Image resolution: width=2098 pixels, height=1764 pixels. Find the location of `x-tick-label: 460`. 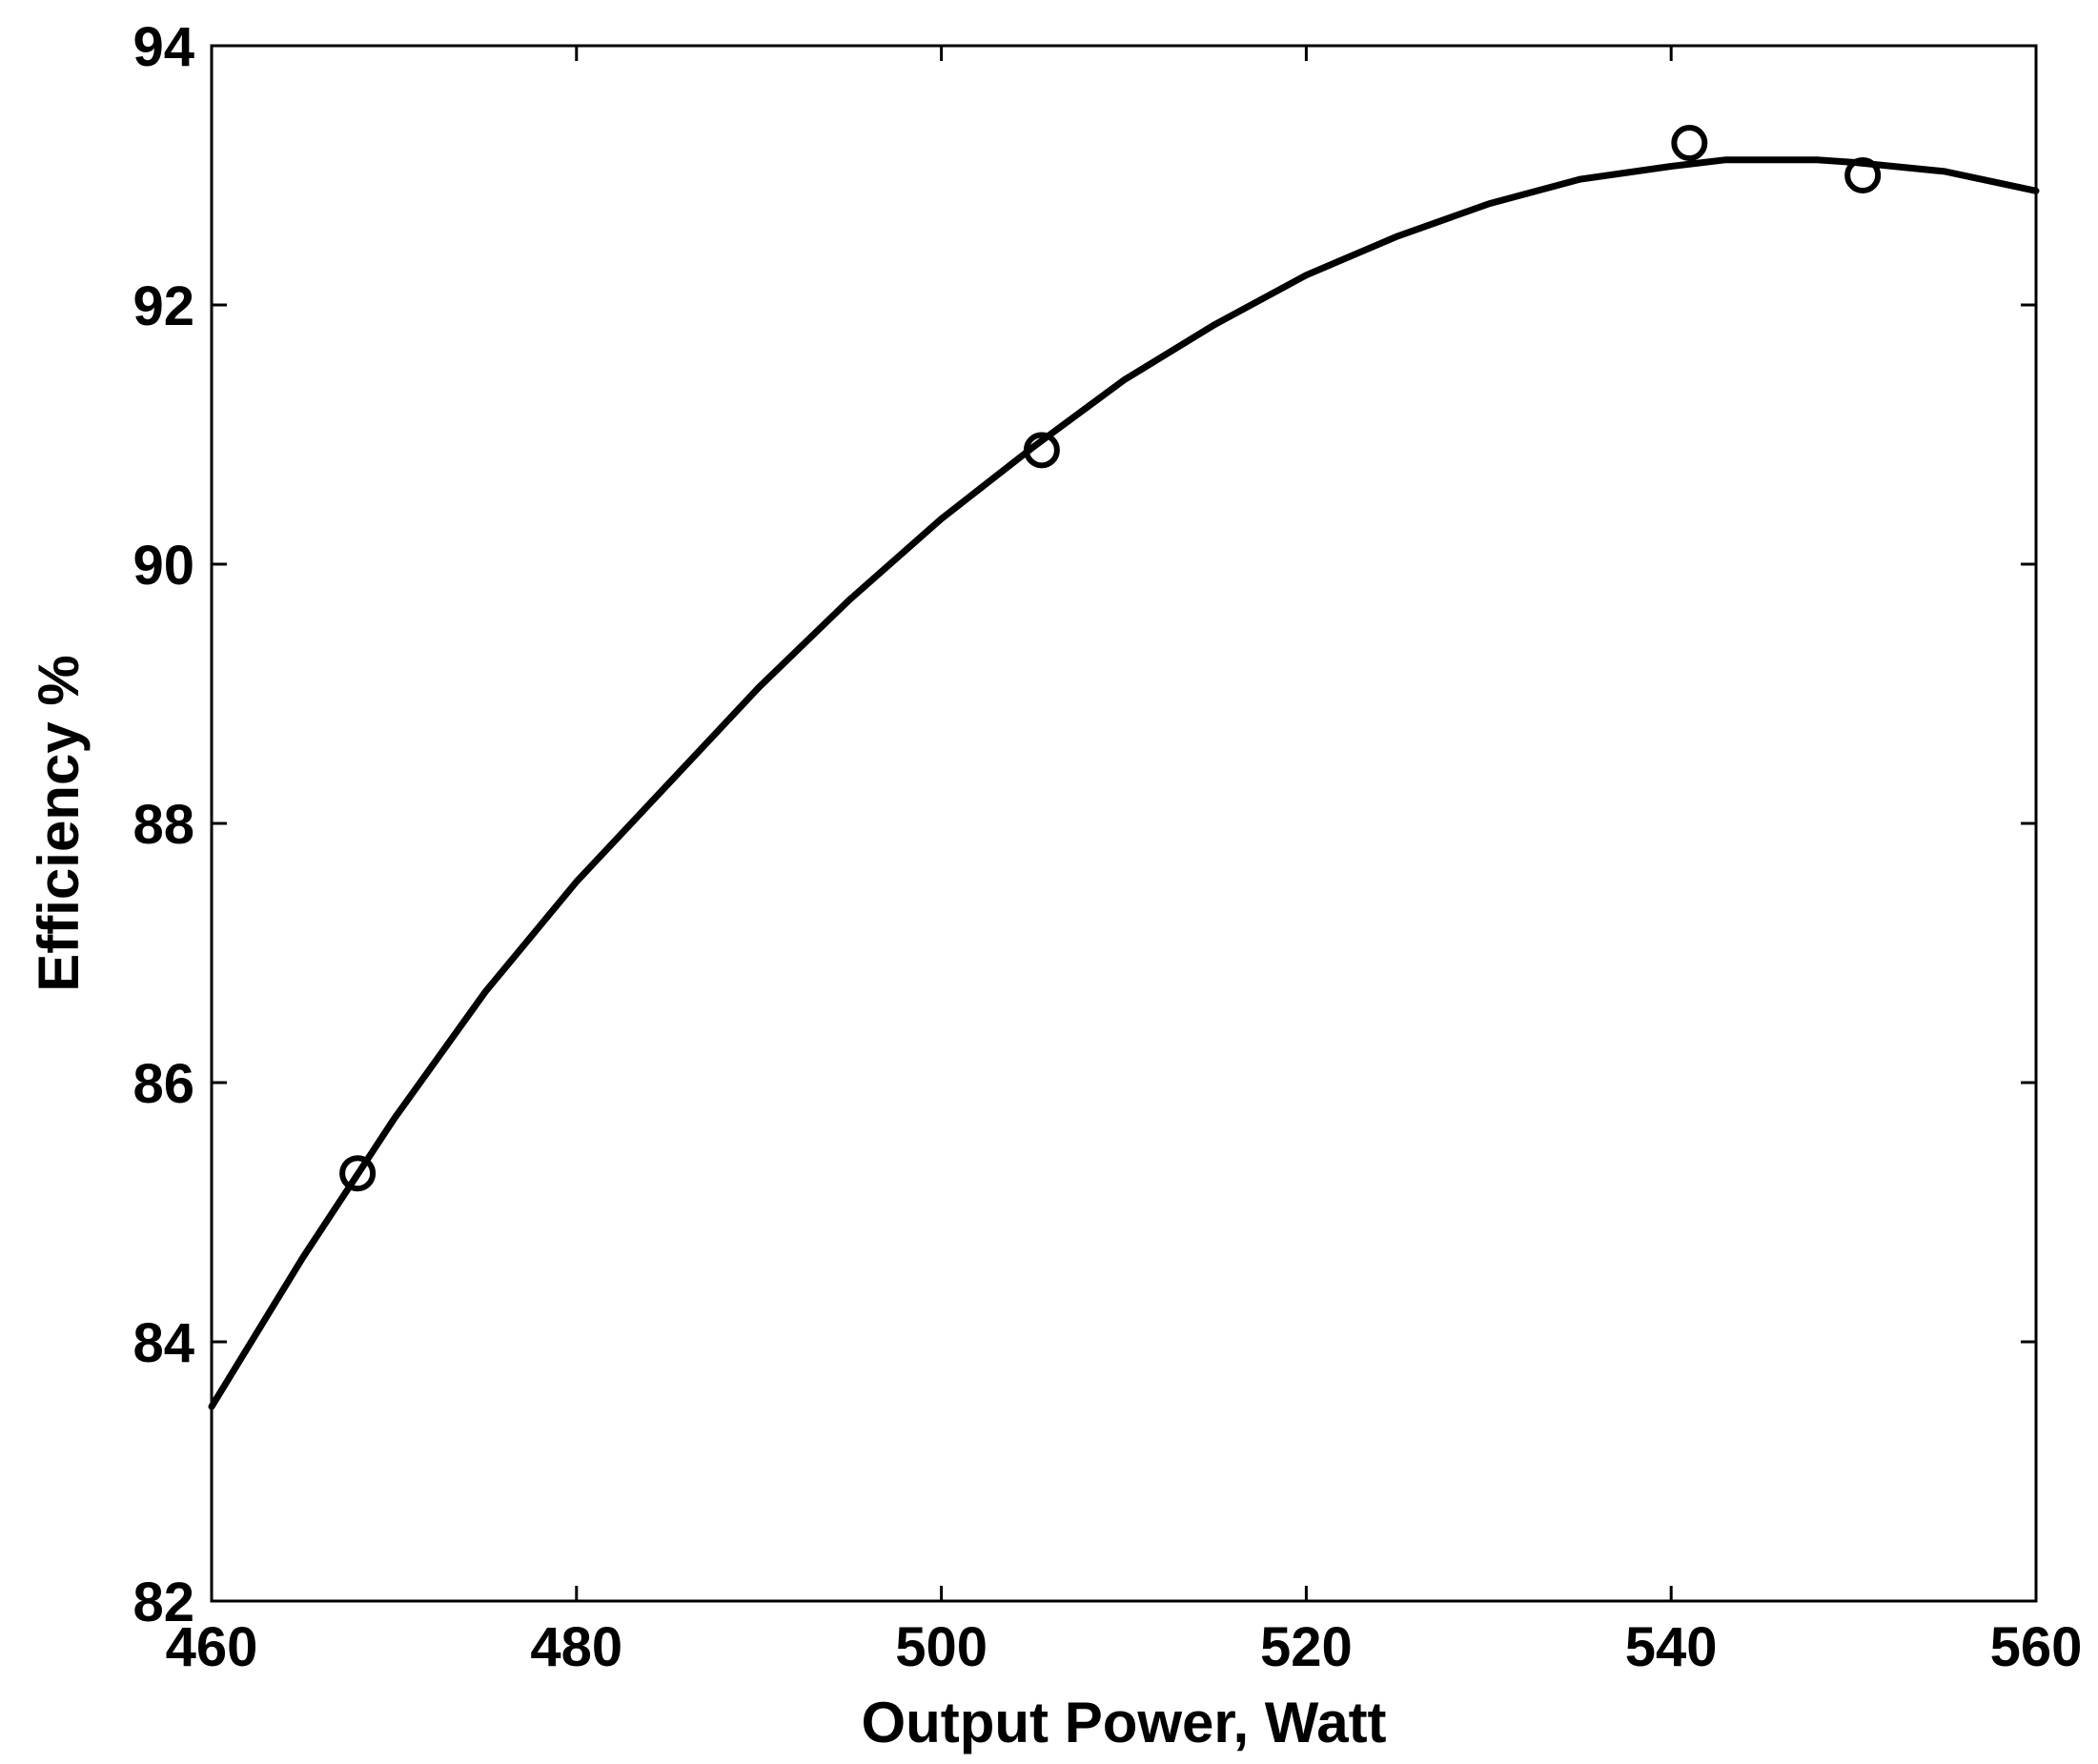

x-tick-label: 460 is located at coordinates (212, 1647).